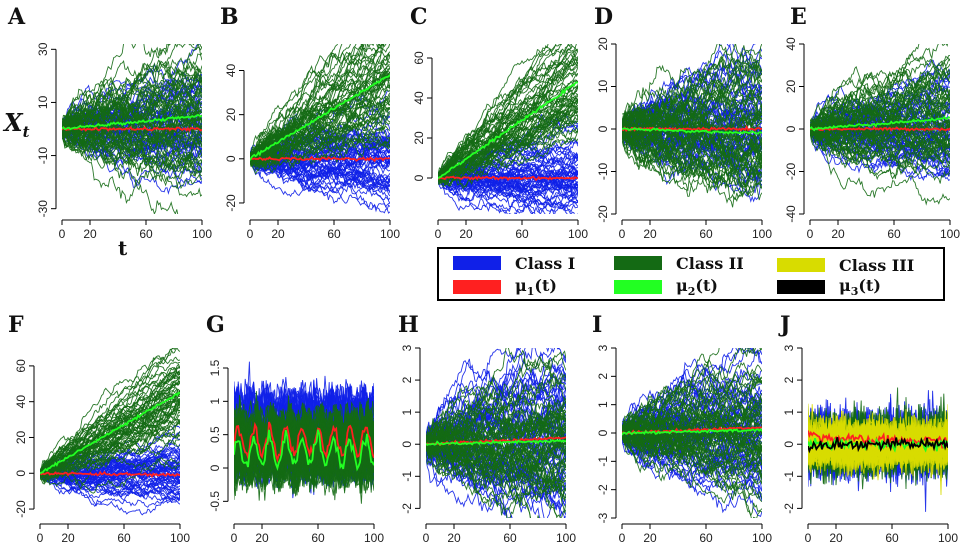 This screenshot has width=969, height=545. I want to click on y-tick-label: 10, so click(43, 102).